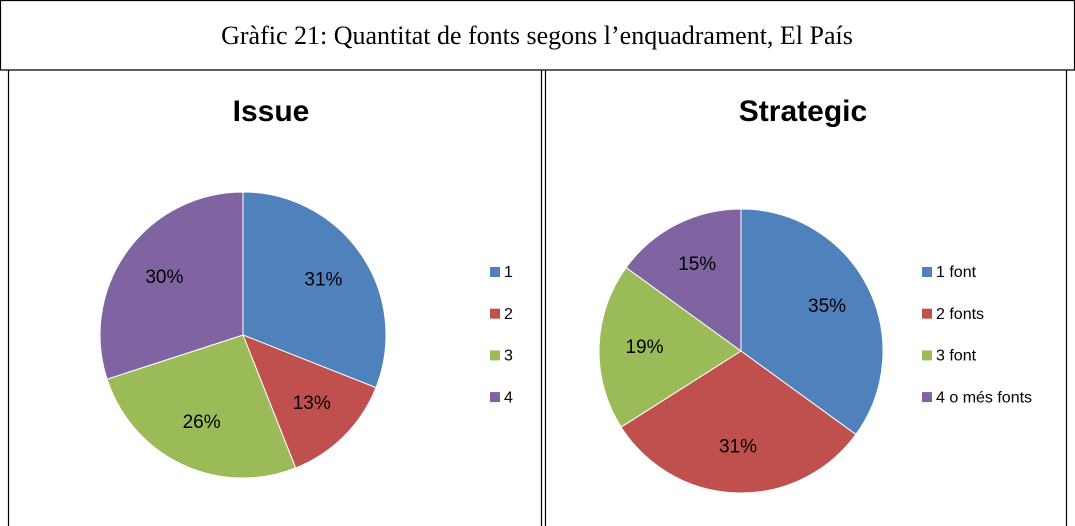 The height and width of the screenshot is (526, 1075). I want to click on legend-label: 1 font, so click(956, 272).